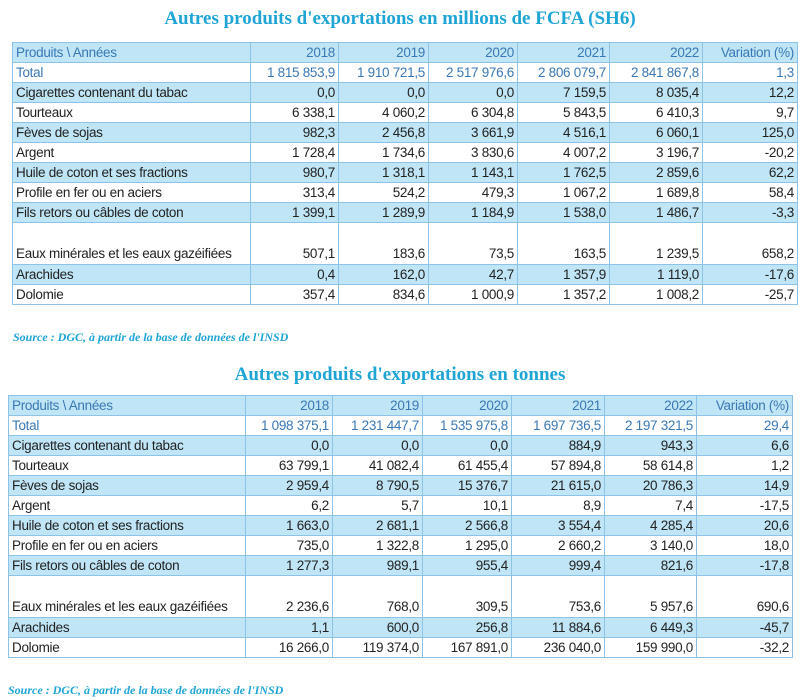  Describe the element at coordinates (467, 525) in the screenshot. I see `cell-y2020: 2 566,8` at that location.